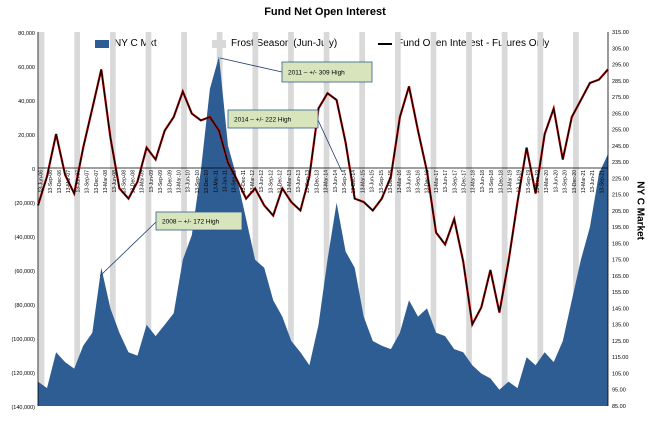  Describe the element at coordinates (620, 277) in the screenshot. I see `right-tick-label: 165.00` at that location.